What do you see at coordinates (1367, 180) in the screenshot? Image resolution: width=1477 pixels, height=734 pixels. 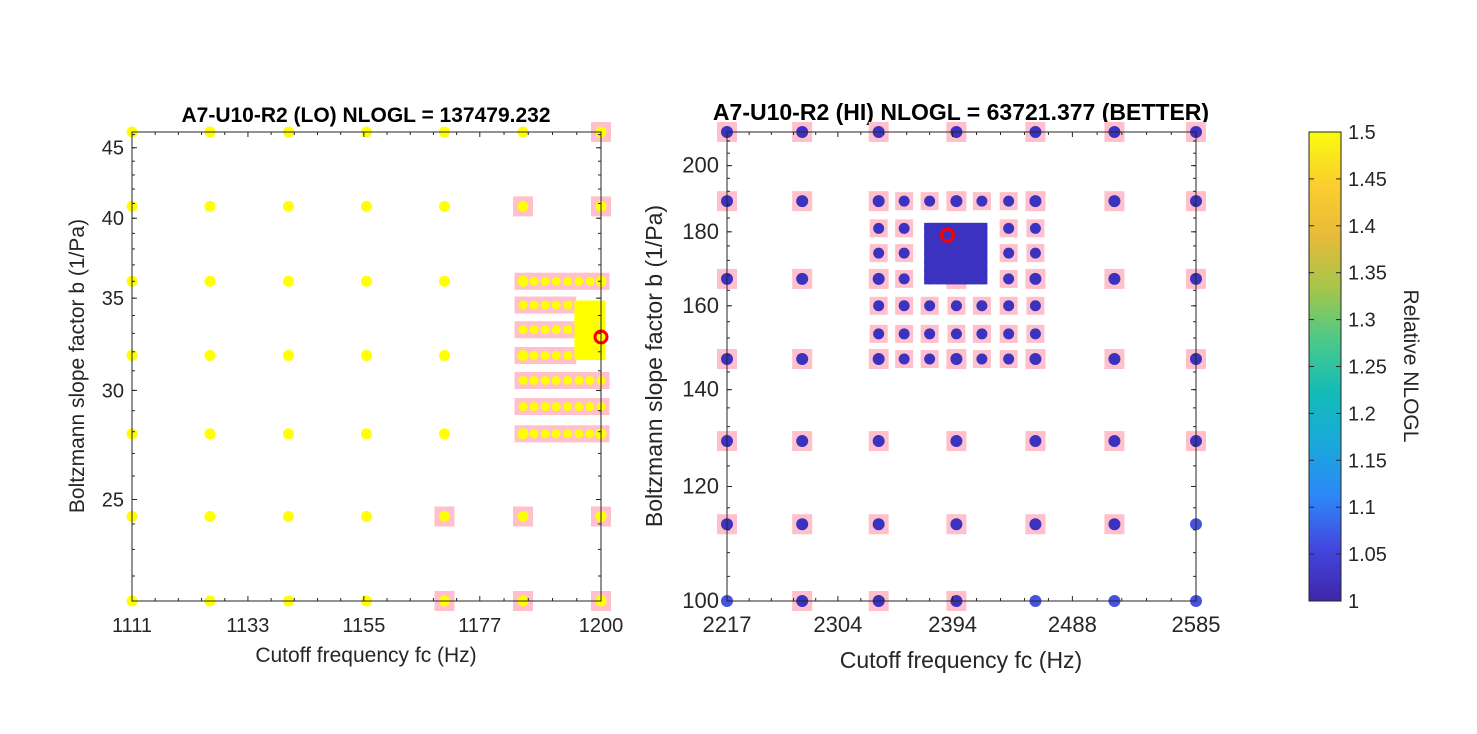 I see `colorbar-tick-label: 1.45` at bounding box center [1367, 180].